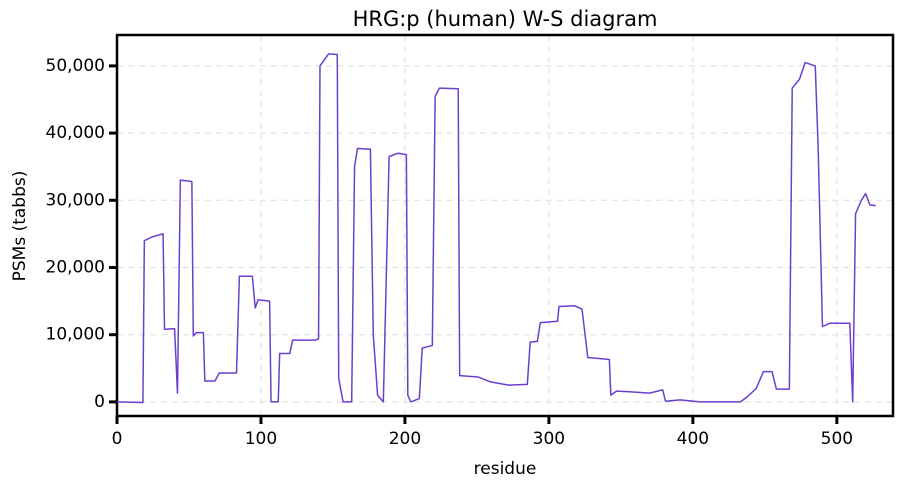  Describe the element at coordinates (75, 200) in the screenshot. I see `y-tick-label: 30,000` at that location.